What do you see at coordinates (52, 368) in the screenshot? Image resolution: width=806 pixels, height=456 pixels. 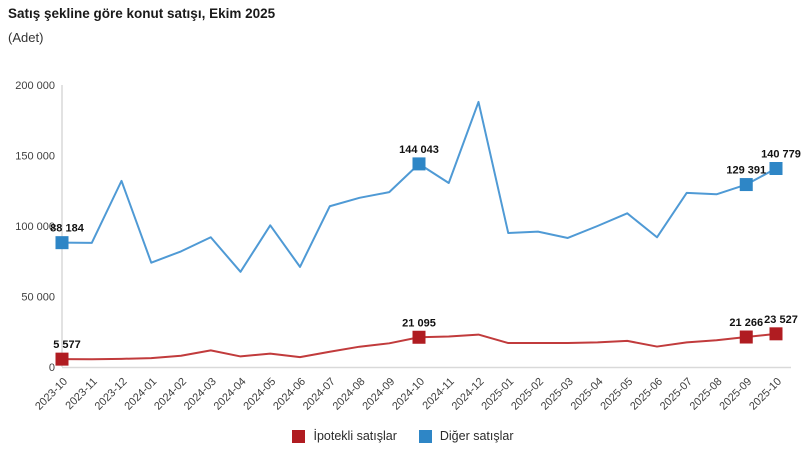 I see `y-tick-label: 0` at bounding box center [52, 368].